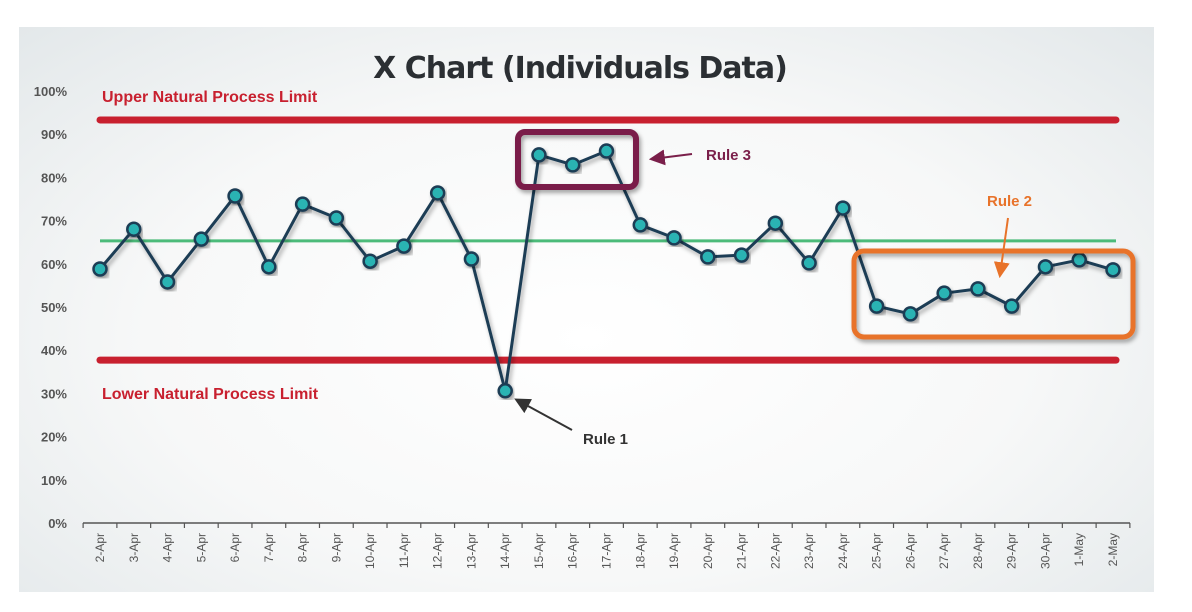 This screenshot has width=1192, height=612. What do you see at coordinates (1001, 248) in the screenshot?
I see `rule2-arrow` at bounding box center [1001, 248].